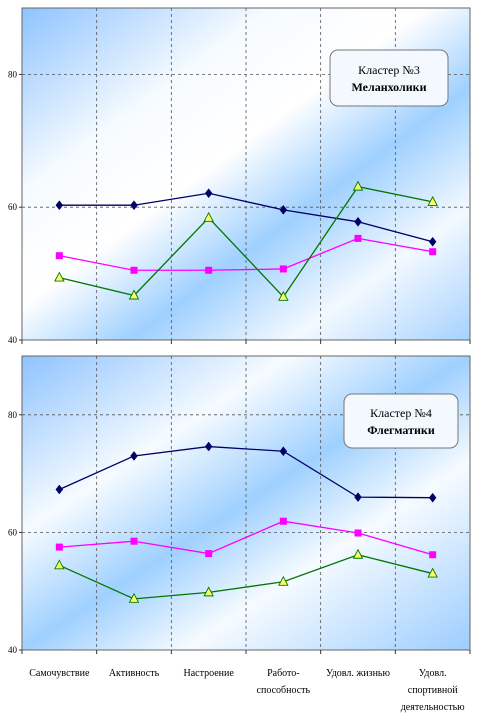  I want to click on x-category-label: Активность, so click(134, 673).